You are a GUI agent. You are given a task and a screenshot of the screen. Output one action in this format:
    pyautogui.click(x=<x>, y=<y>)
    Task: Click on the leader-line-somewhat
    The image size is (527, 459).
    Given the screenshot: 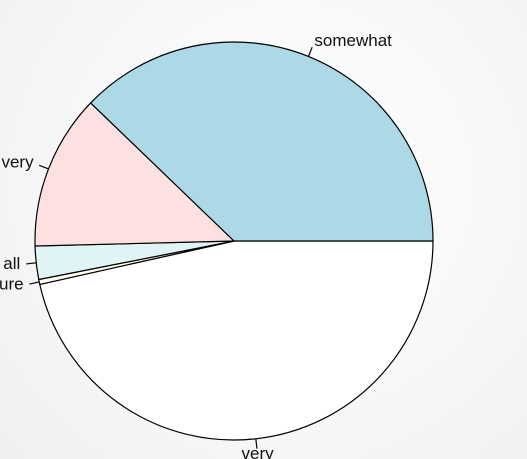 What is the action you would take?
    pyautogui.click(x=310, y=51)
    